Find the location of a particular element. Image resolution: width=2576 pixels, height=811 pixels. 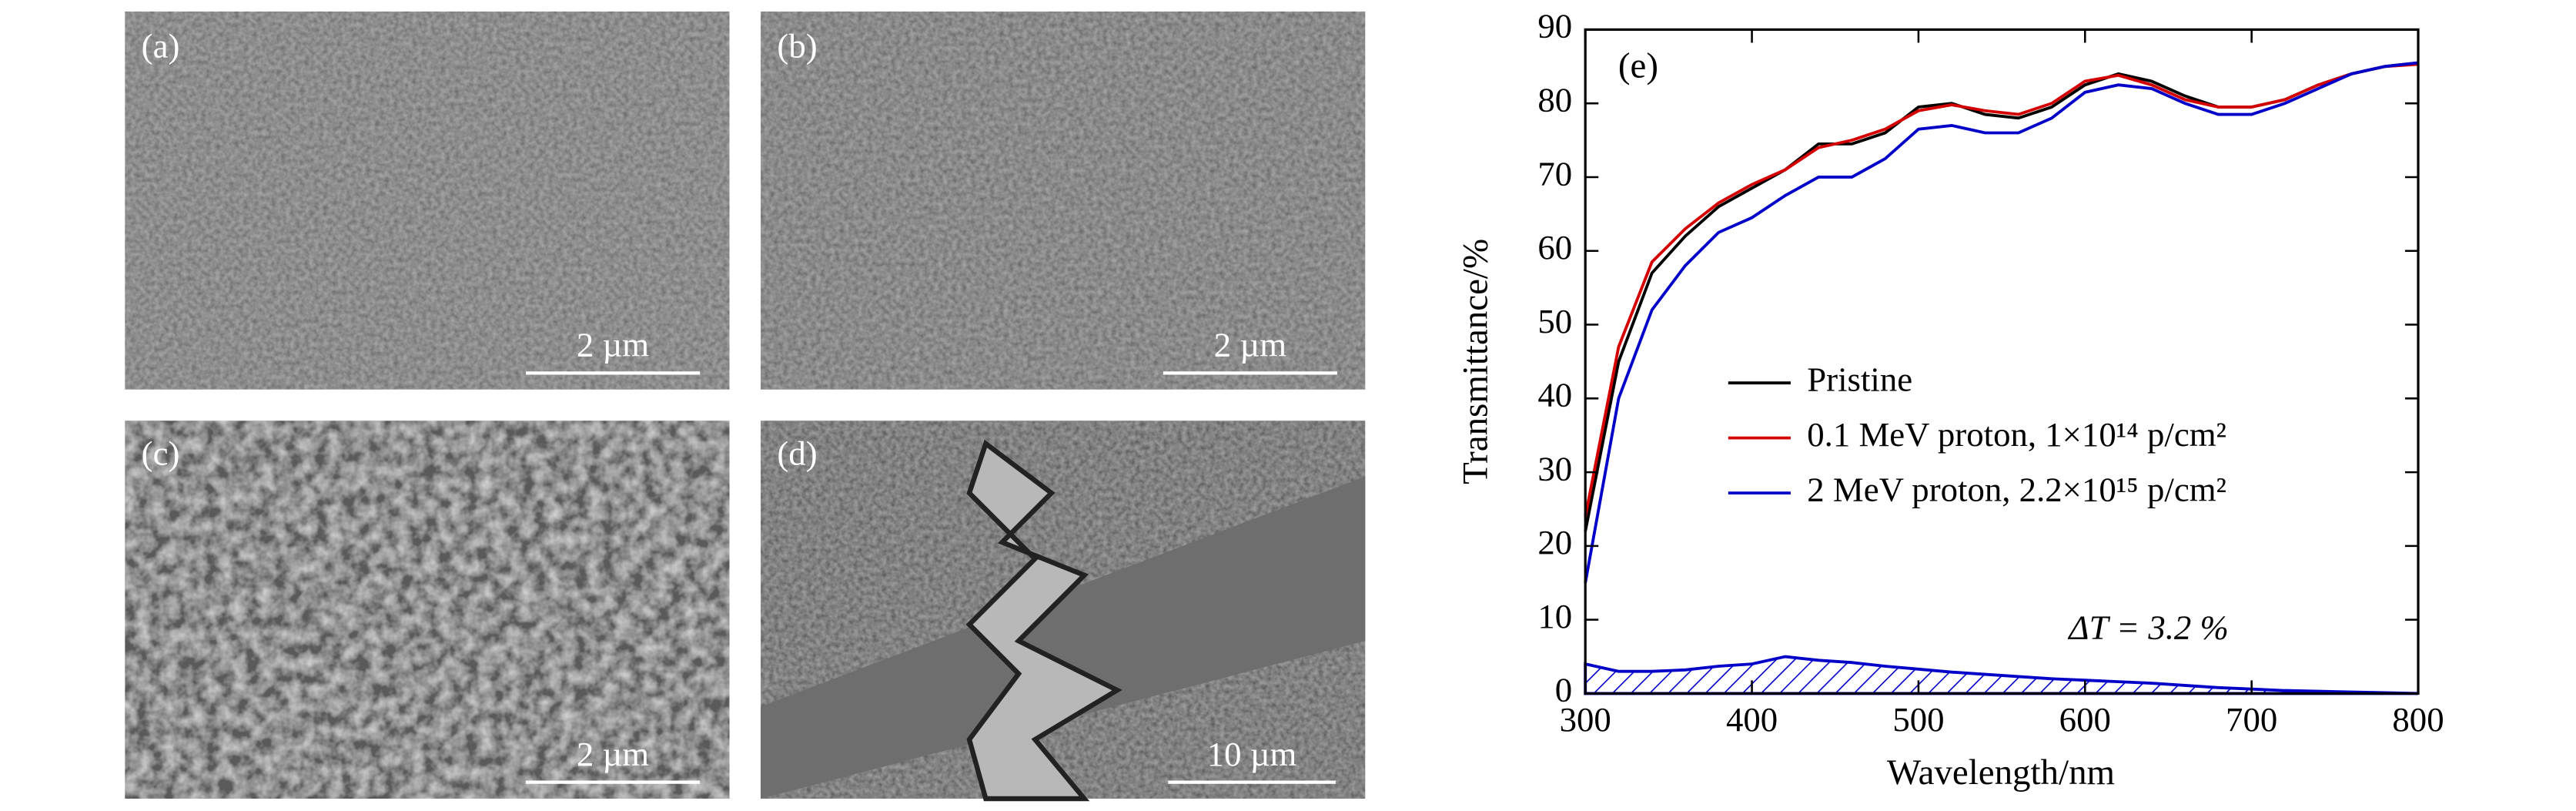

y-tick-label: 90 is located at coordinates (1555, 26).